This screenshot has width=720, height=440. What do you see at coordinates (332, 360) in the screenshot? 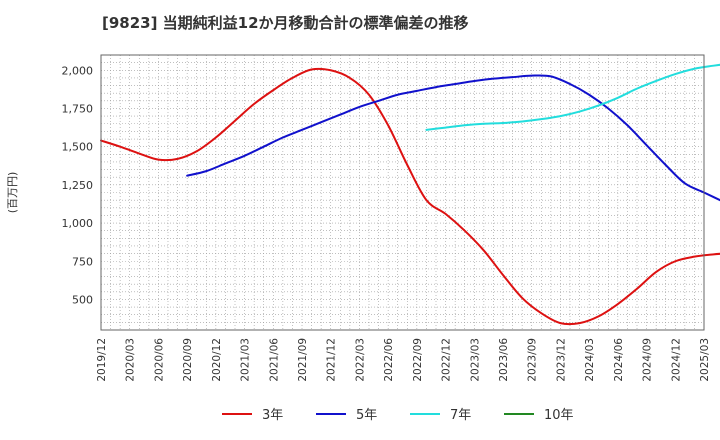
I see `x-tick-label: 2021/12` at bounding box center [332, 360].